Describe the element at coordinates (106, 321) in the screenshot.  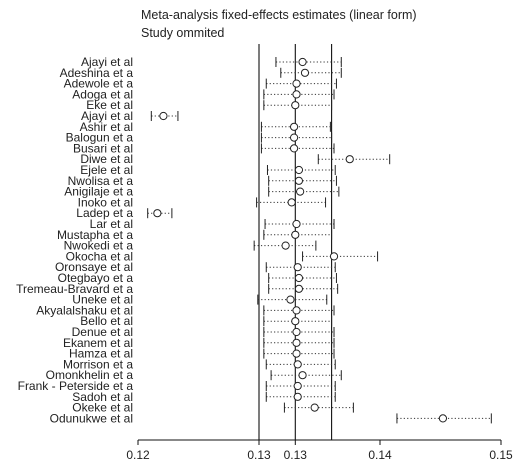
I see `study-label: Bello et al` at that location.